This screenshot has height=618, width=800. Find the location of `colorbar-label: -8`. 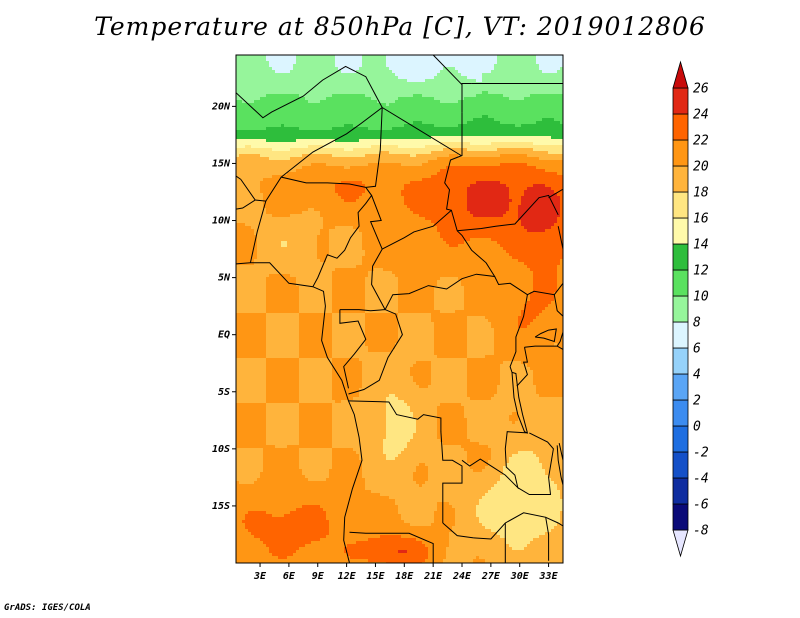

colorbar-label: -8 is located at coordinates (701, 531).